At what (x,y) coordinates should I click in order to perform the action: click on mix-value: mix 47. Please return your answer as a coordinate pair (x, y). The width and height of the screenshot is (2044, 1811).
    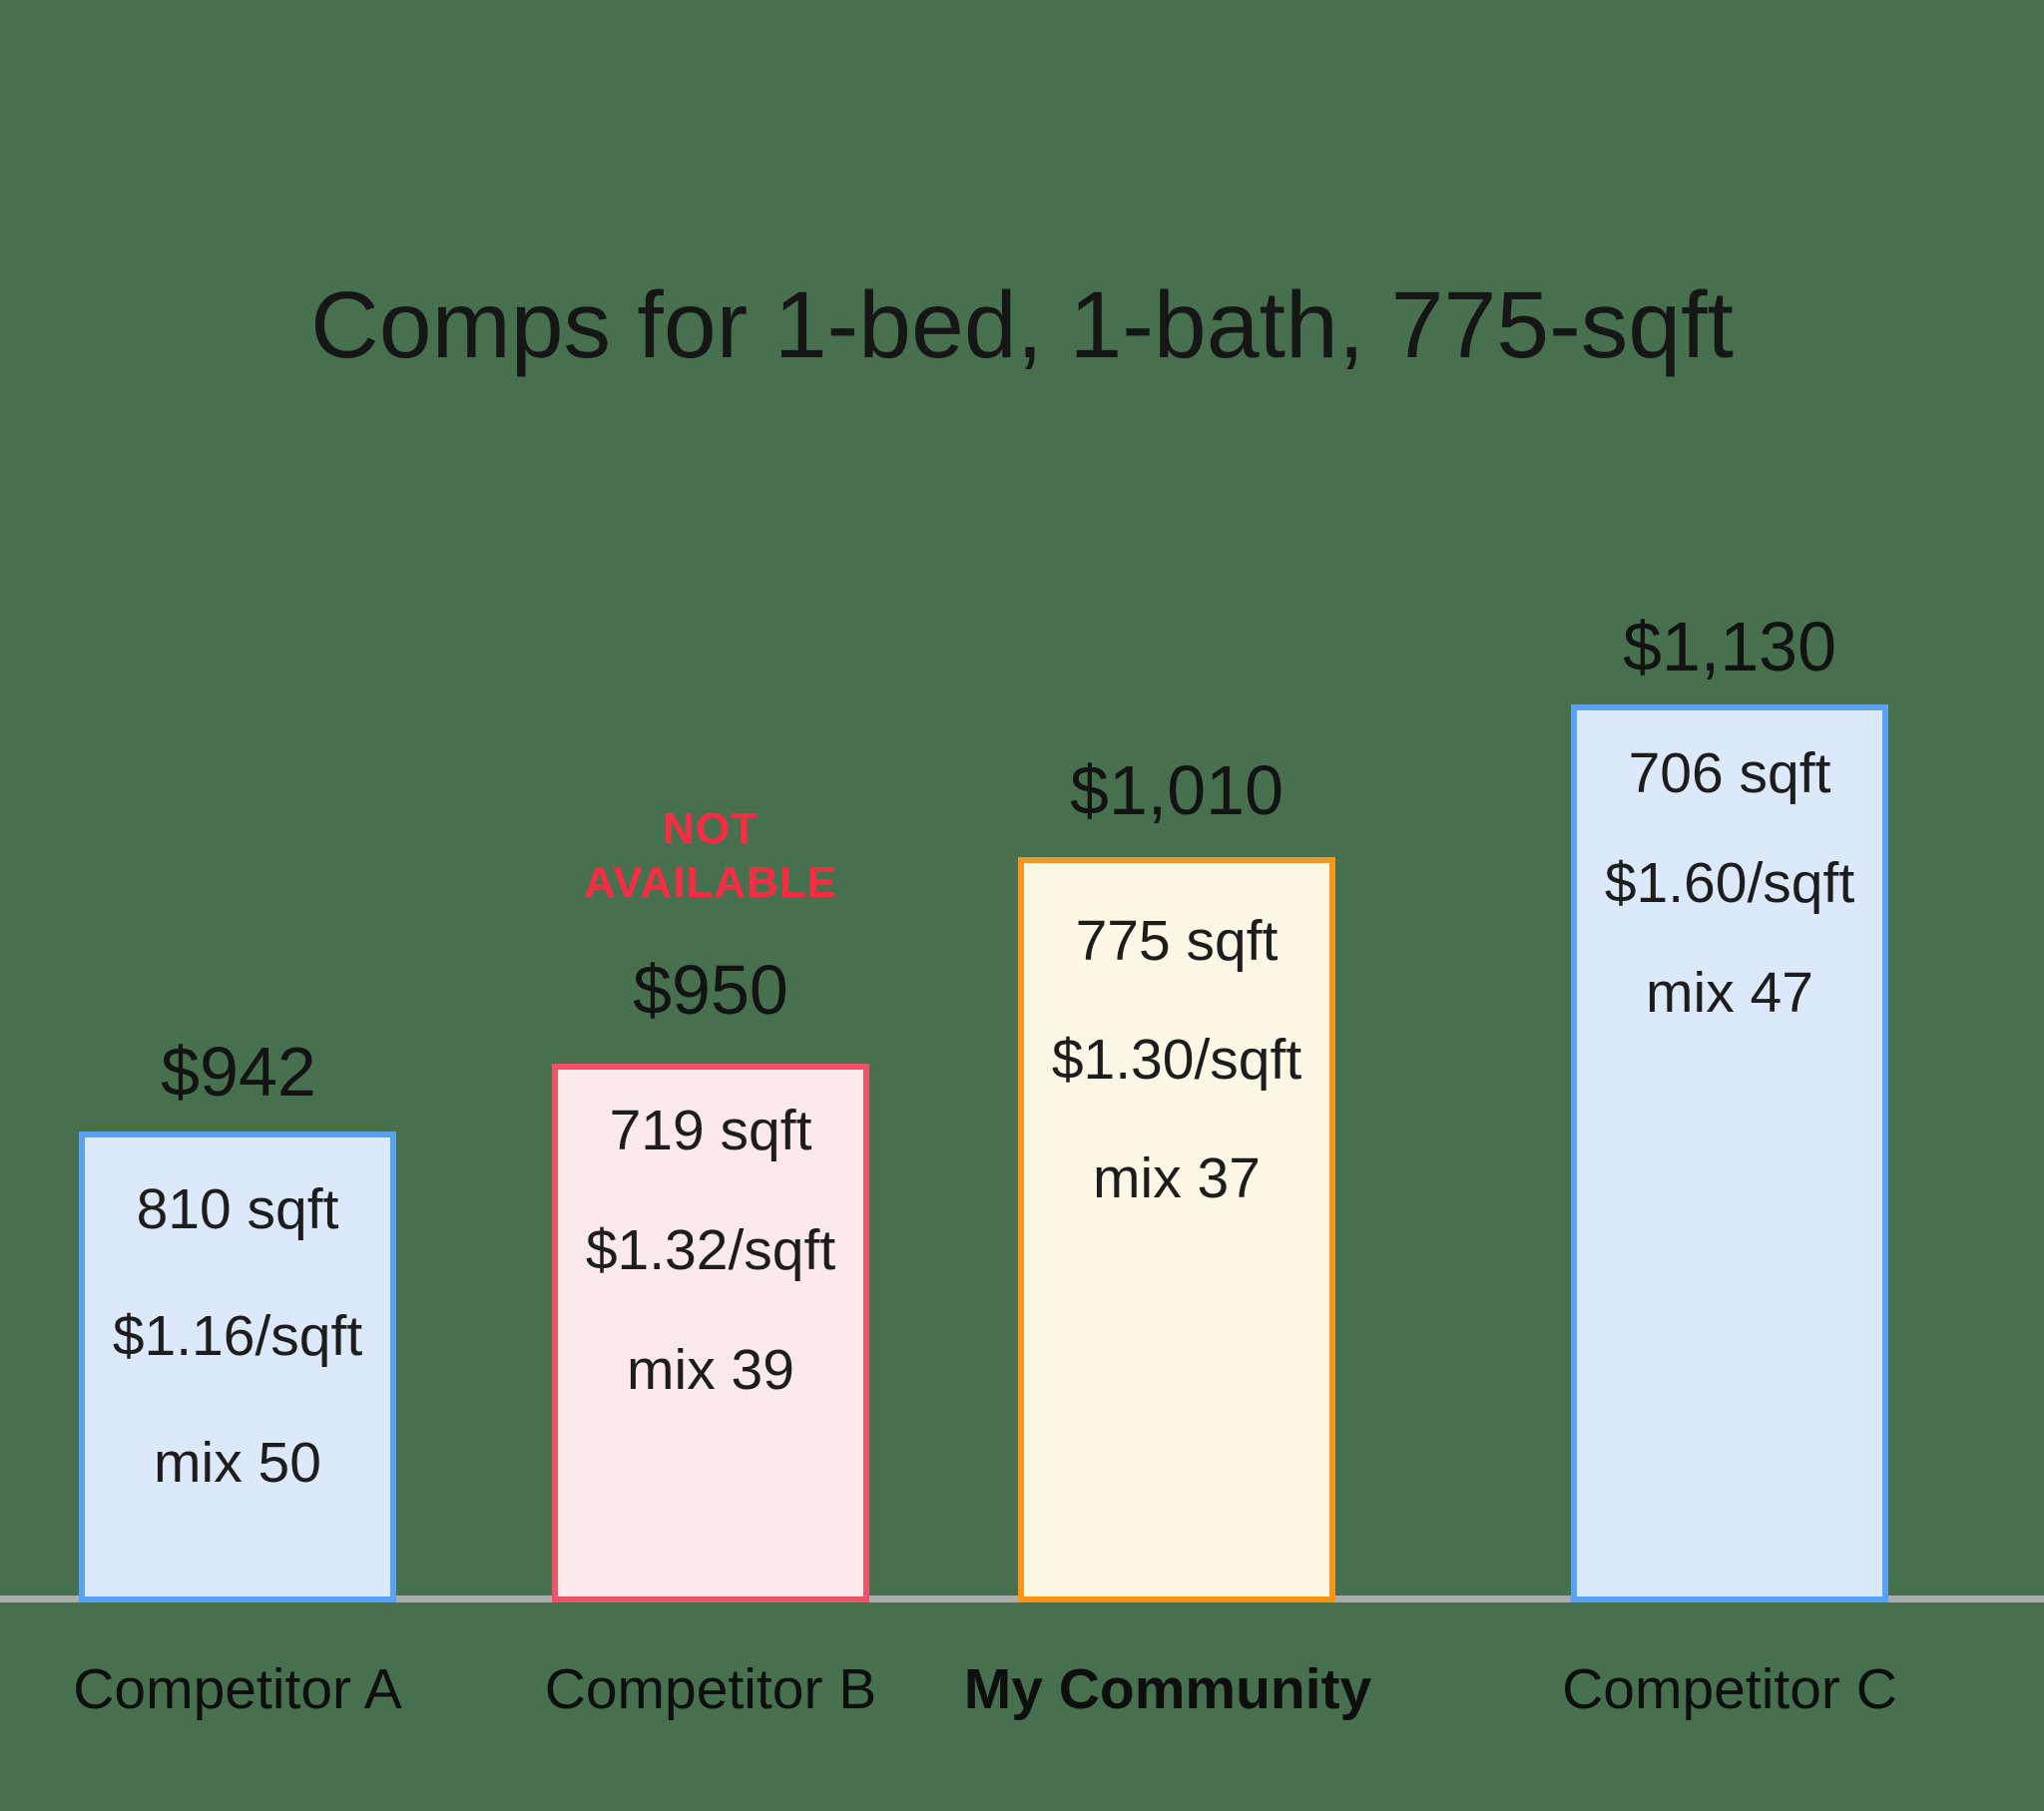
    Looking at the image, I should click on (1729, 993).